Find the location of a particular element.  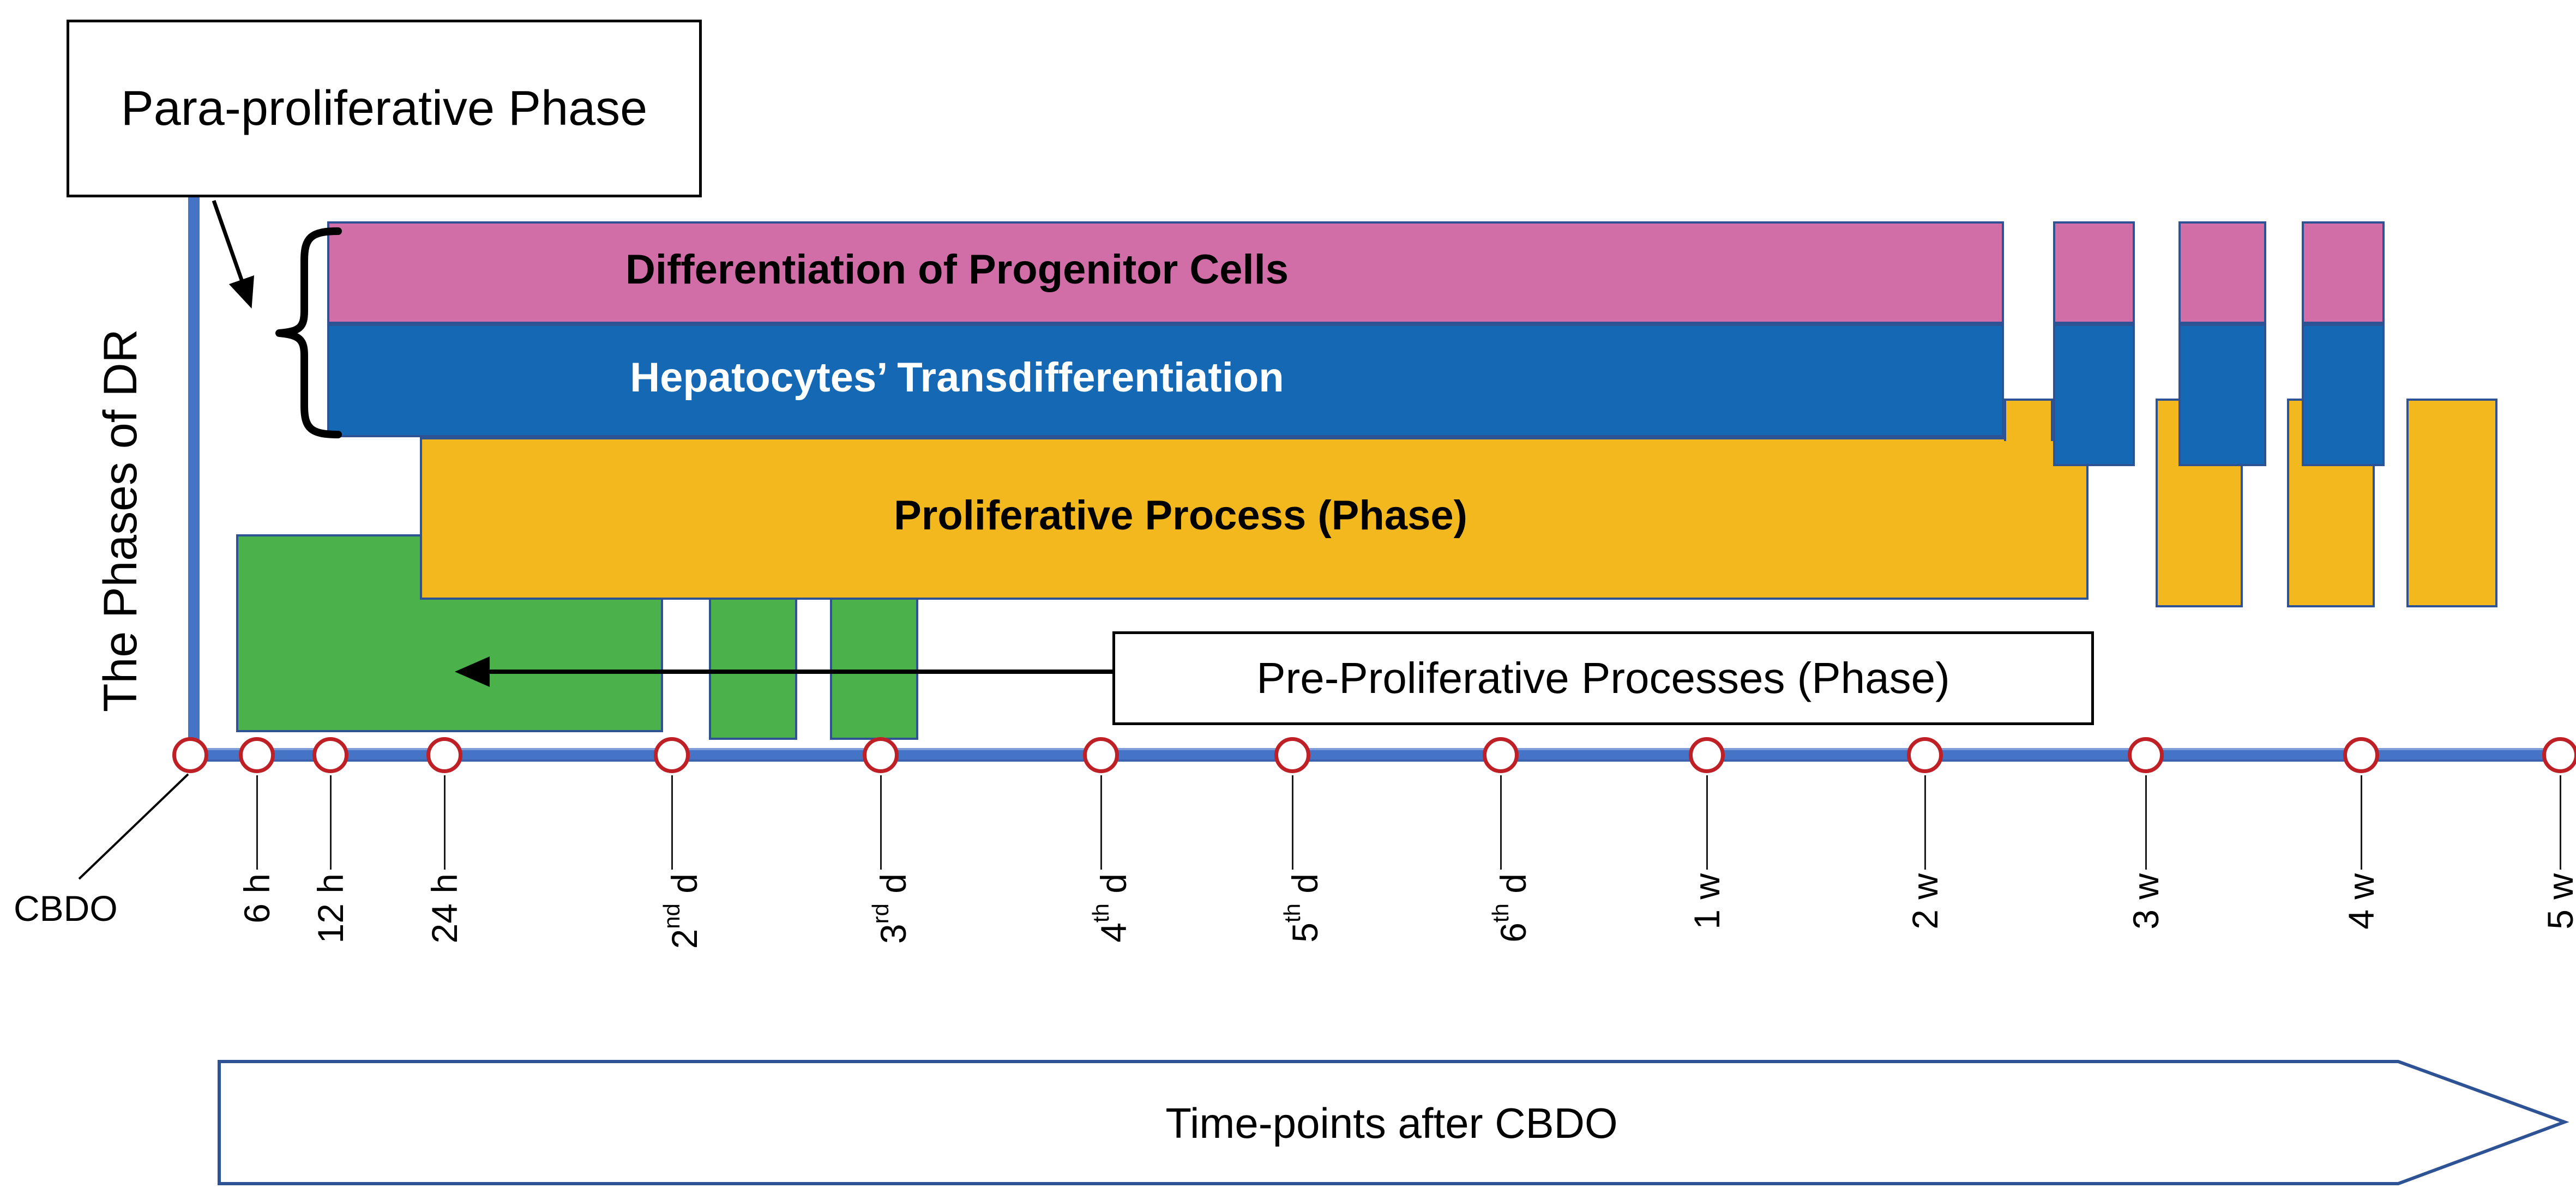

pre-proliferative-label: Pre-Proliferative Processes (Phase) is located at coordinates (1603, 678).